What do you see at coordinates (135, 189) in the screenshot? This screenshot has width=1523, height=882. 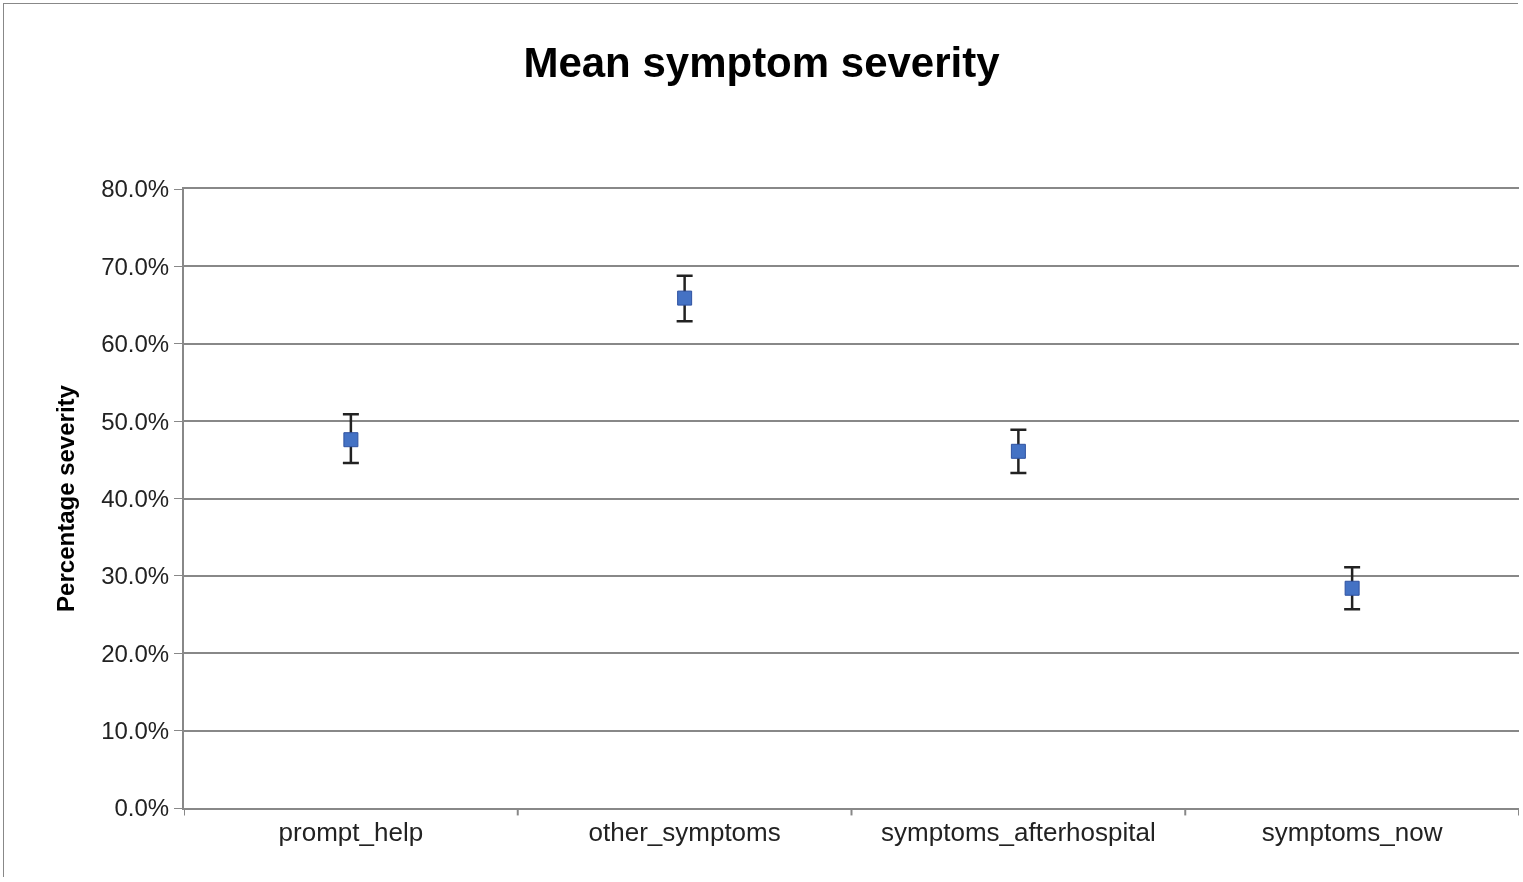 I see `y-tick-label: 80.0%` at bounding box center [135, 189].